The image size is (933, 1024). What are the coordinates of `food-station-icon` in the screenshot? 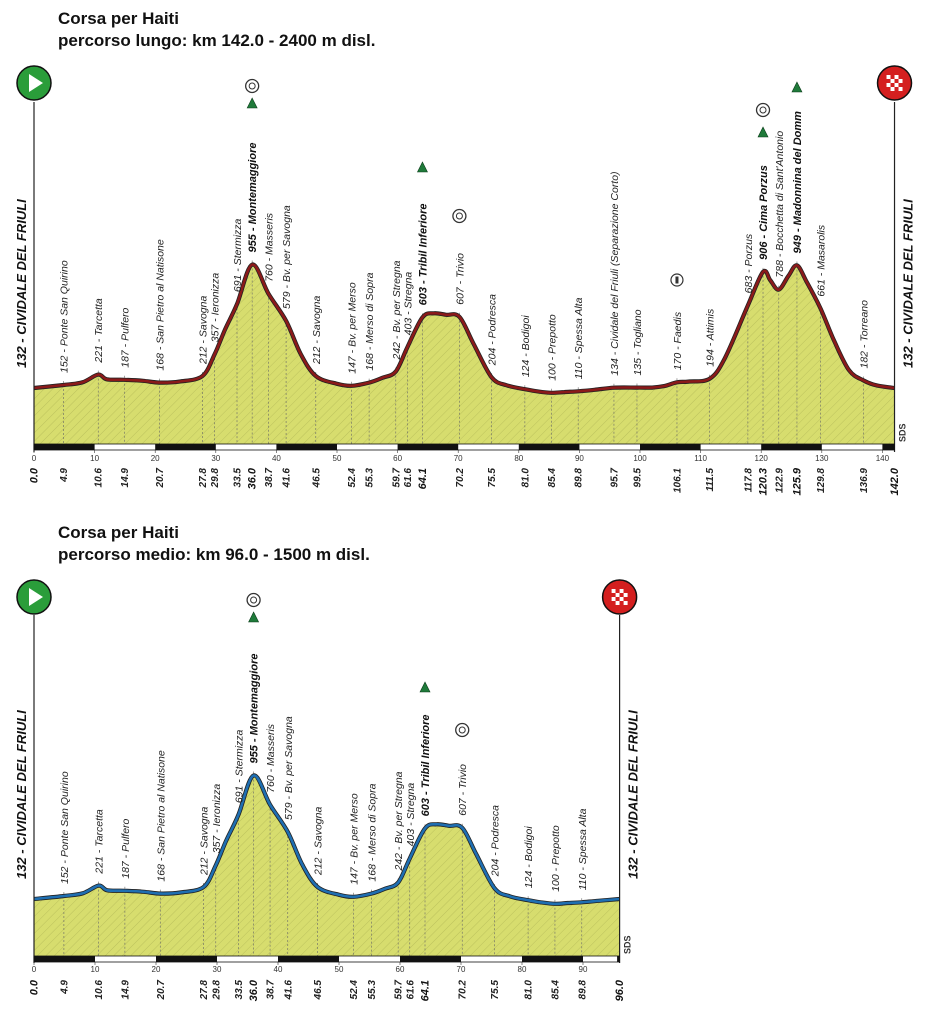 It's located at (253, 600).